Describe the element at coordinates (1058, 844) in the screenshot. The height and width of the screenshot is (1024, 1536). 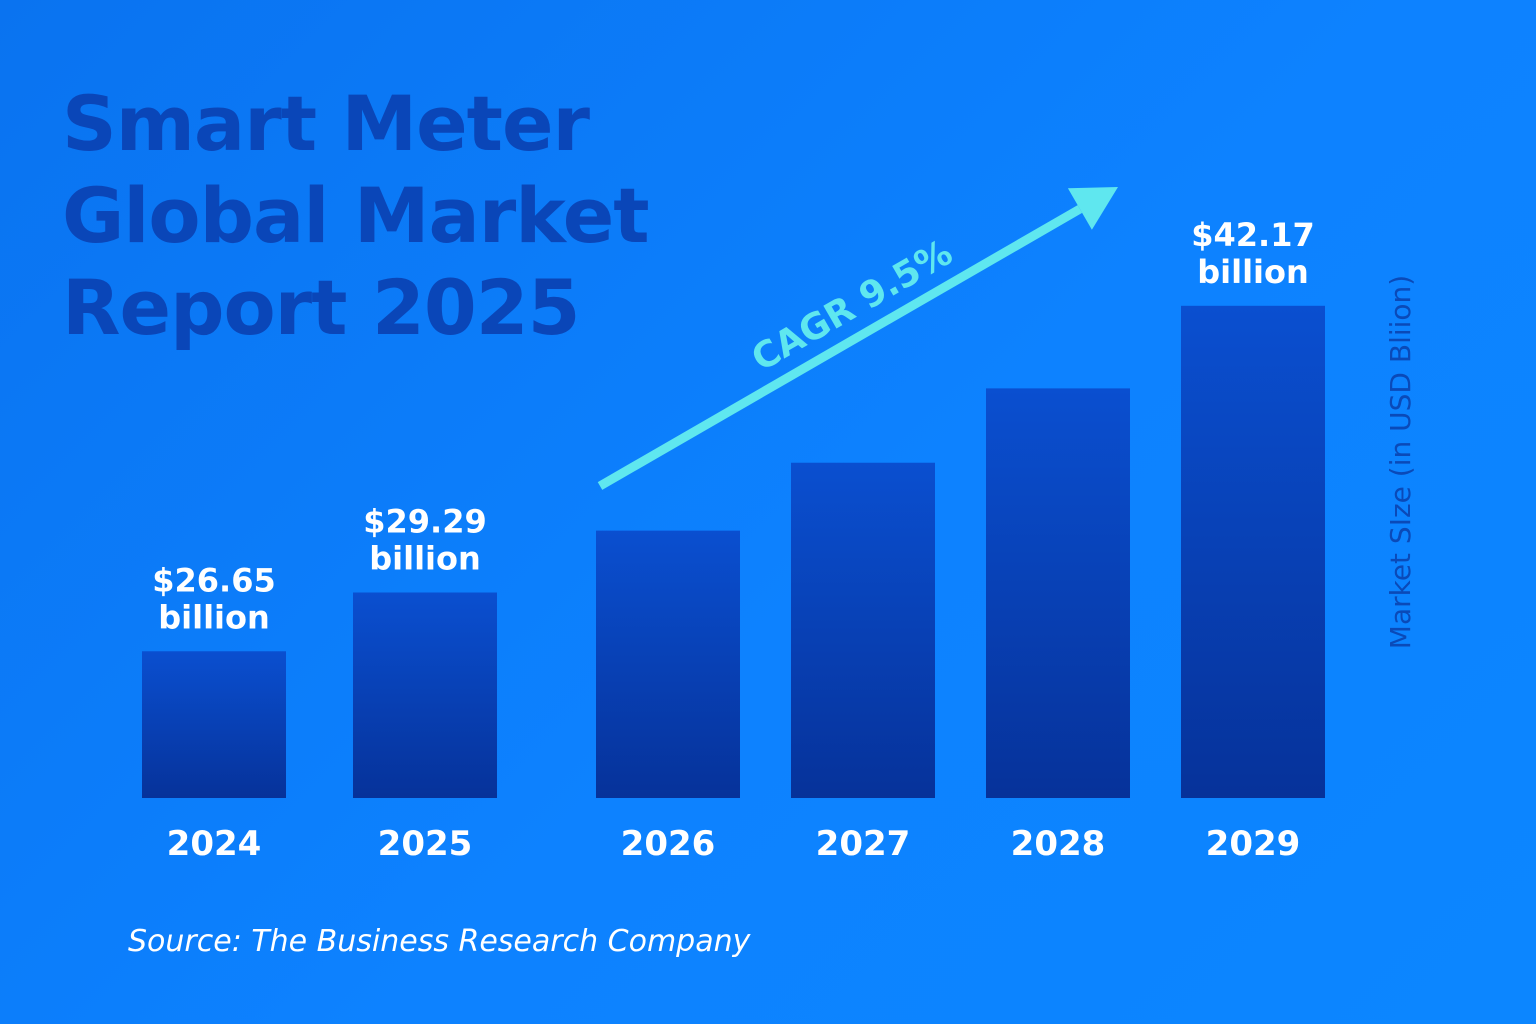
I see `x-tick-label-2028: 2028` at that location.